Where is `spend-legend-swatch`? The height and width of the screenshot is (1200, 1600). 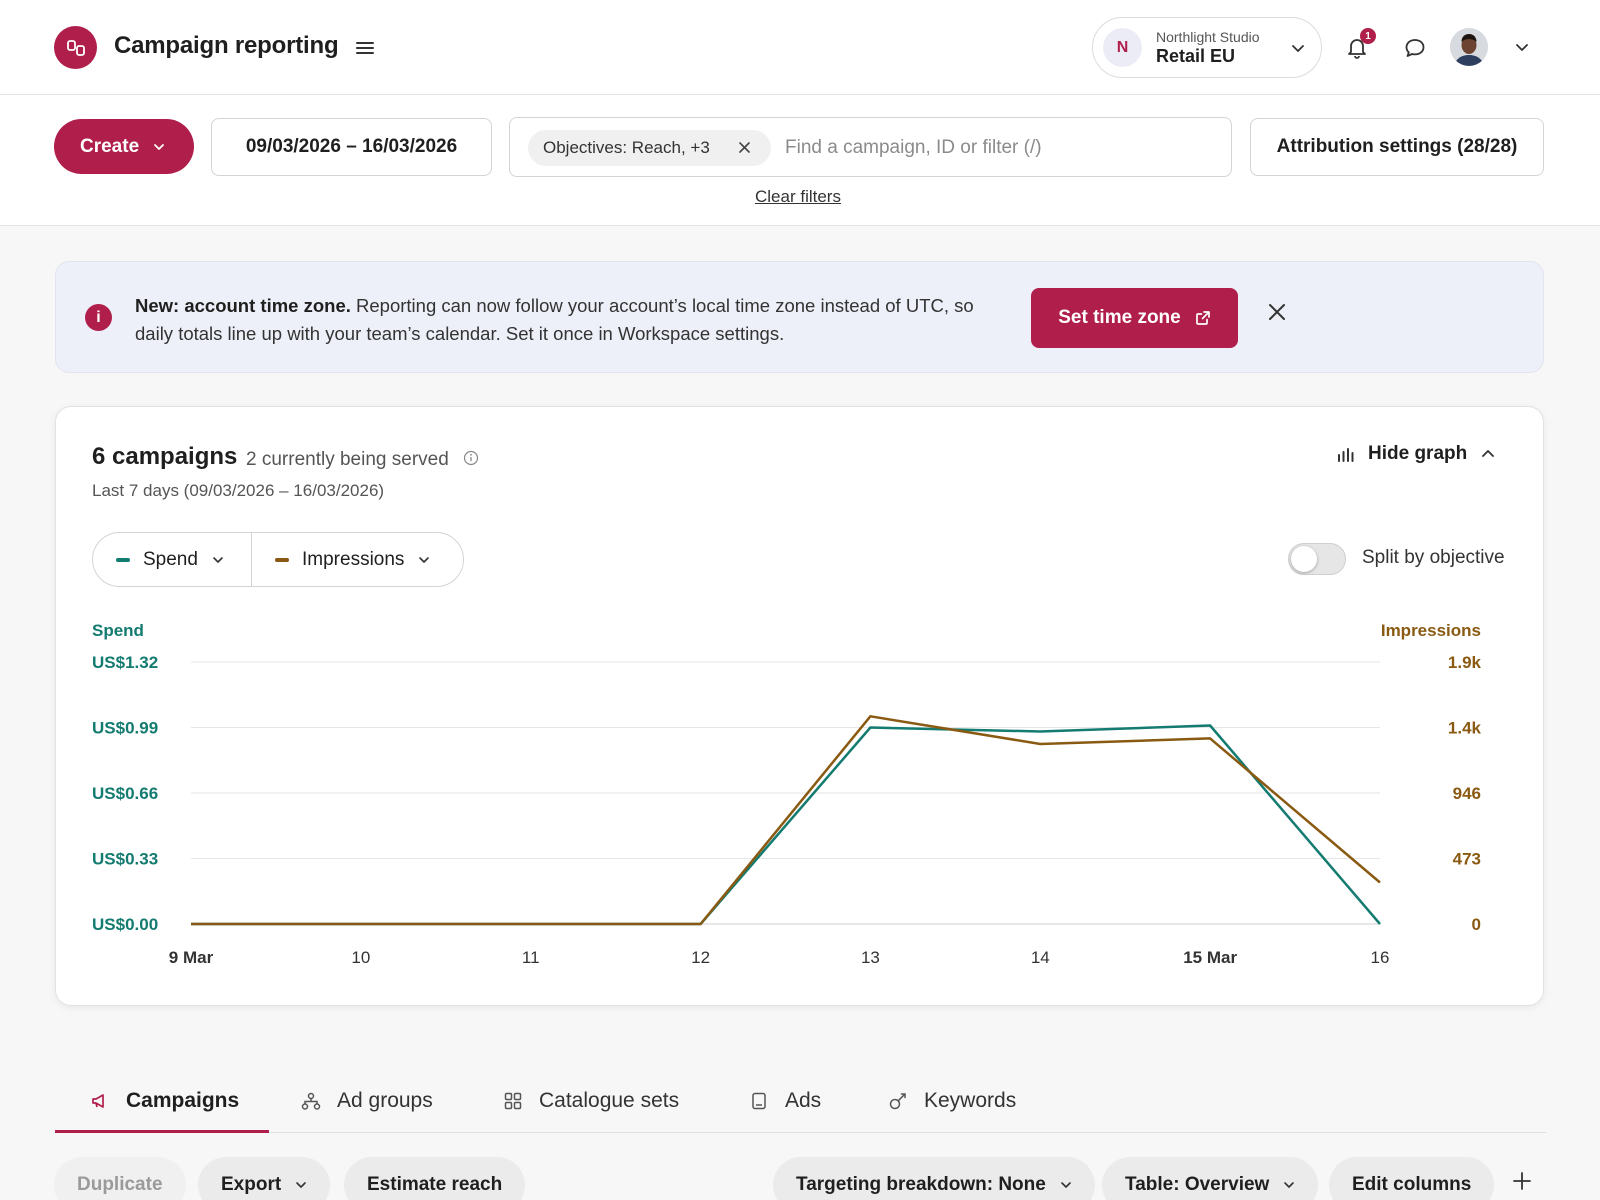
spend-legend-swatch is located at coordinates (123, 559).